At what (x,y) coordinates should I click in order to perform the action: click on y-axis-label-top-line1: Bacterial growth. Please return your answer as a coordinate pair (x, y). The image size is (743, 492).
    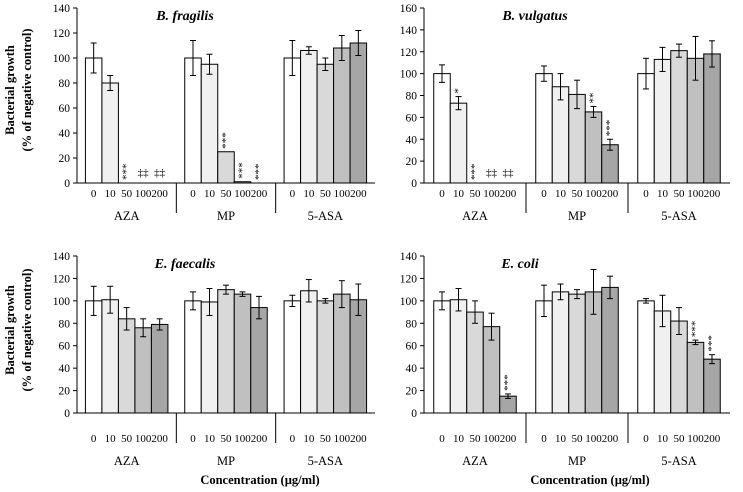
    Looking at the image, I should click on (10, 90).